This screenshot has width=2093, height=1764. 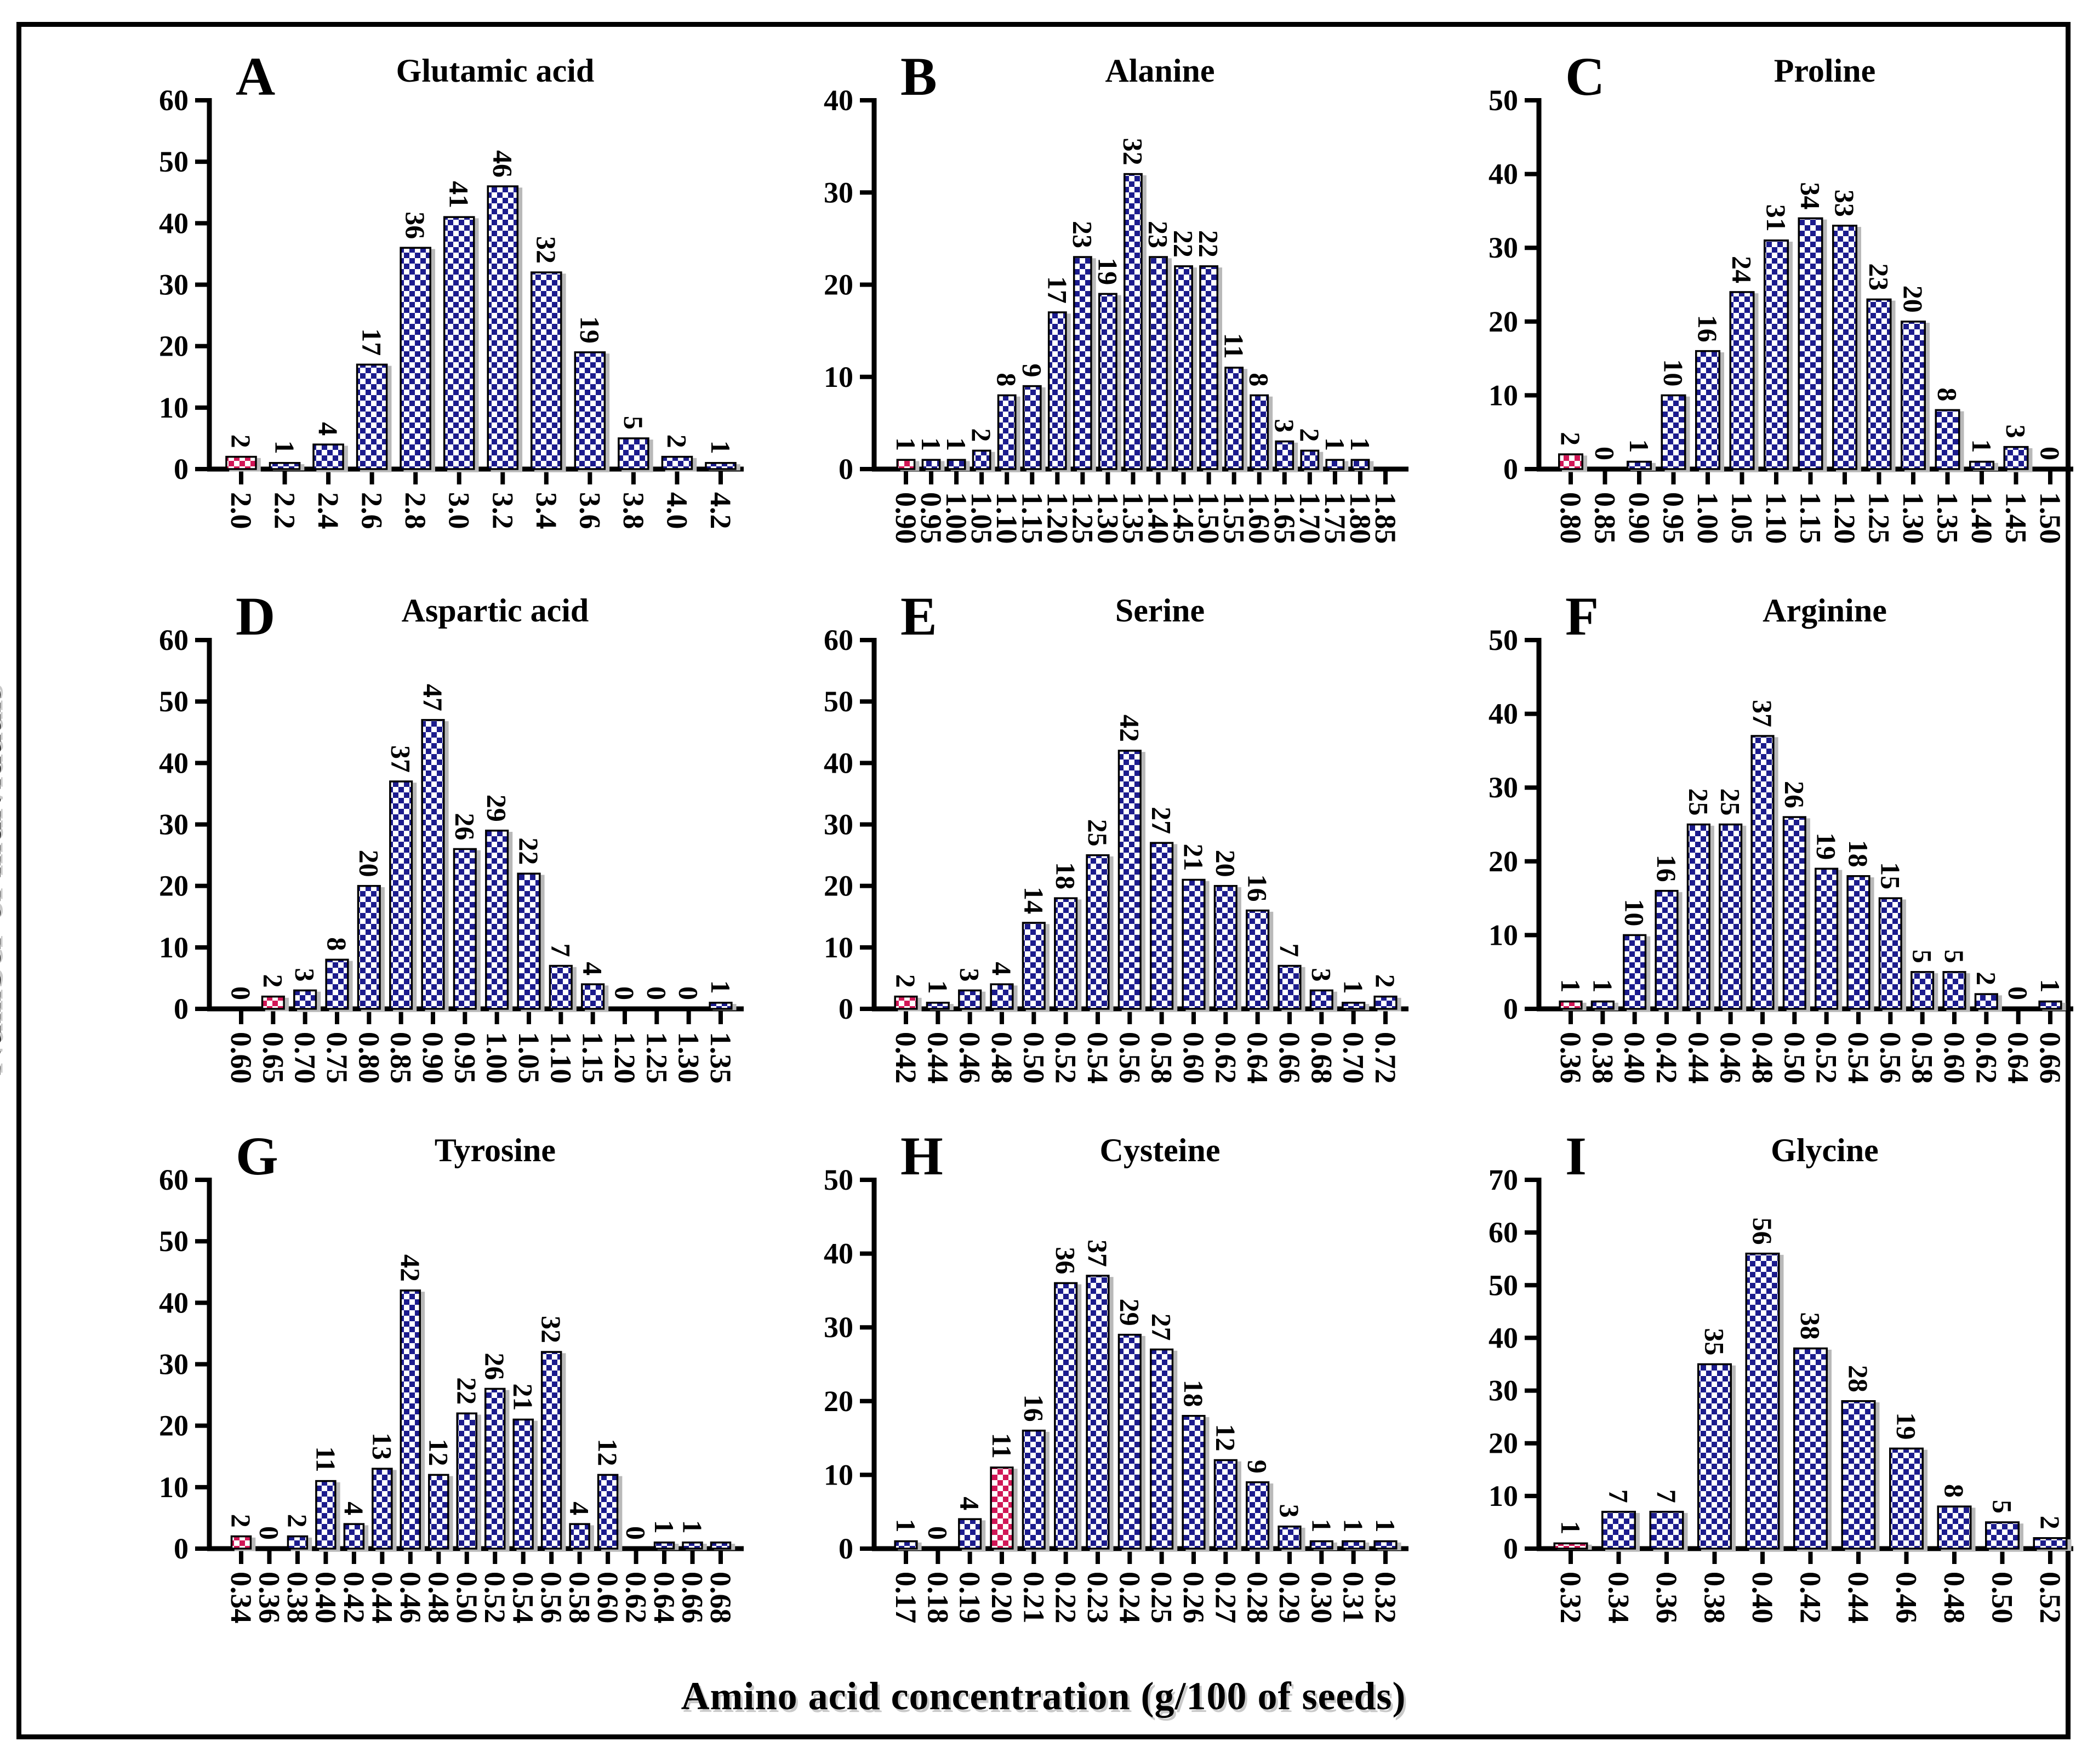 I want to click on panel-letter: B, so click(x=918, y=77).